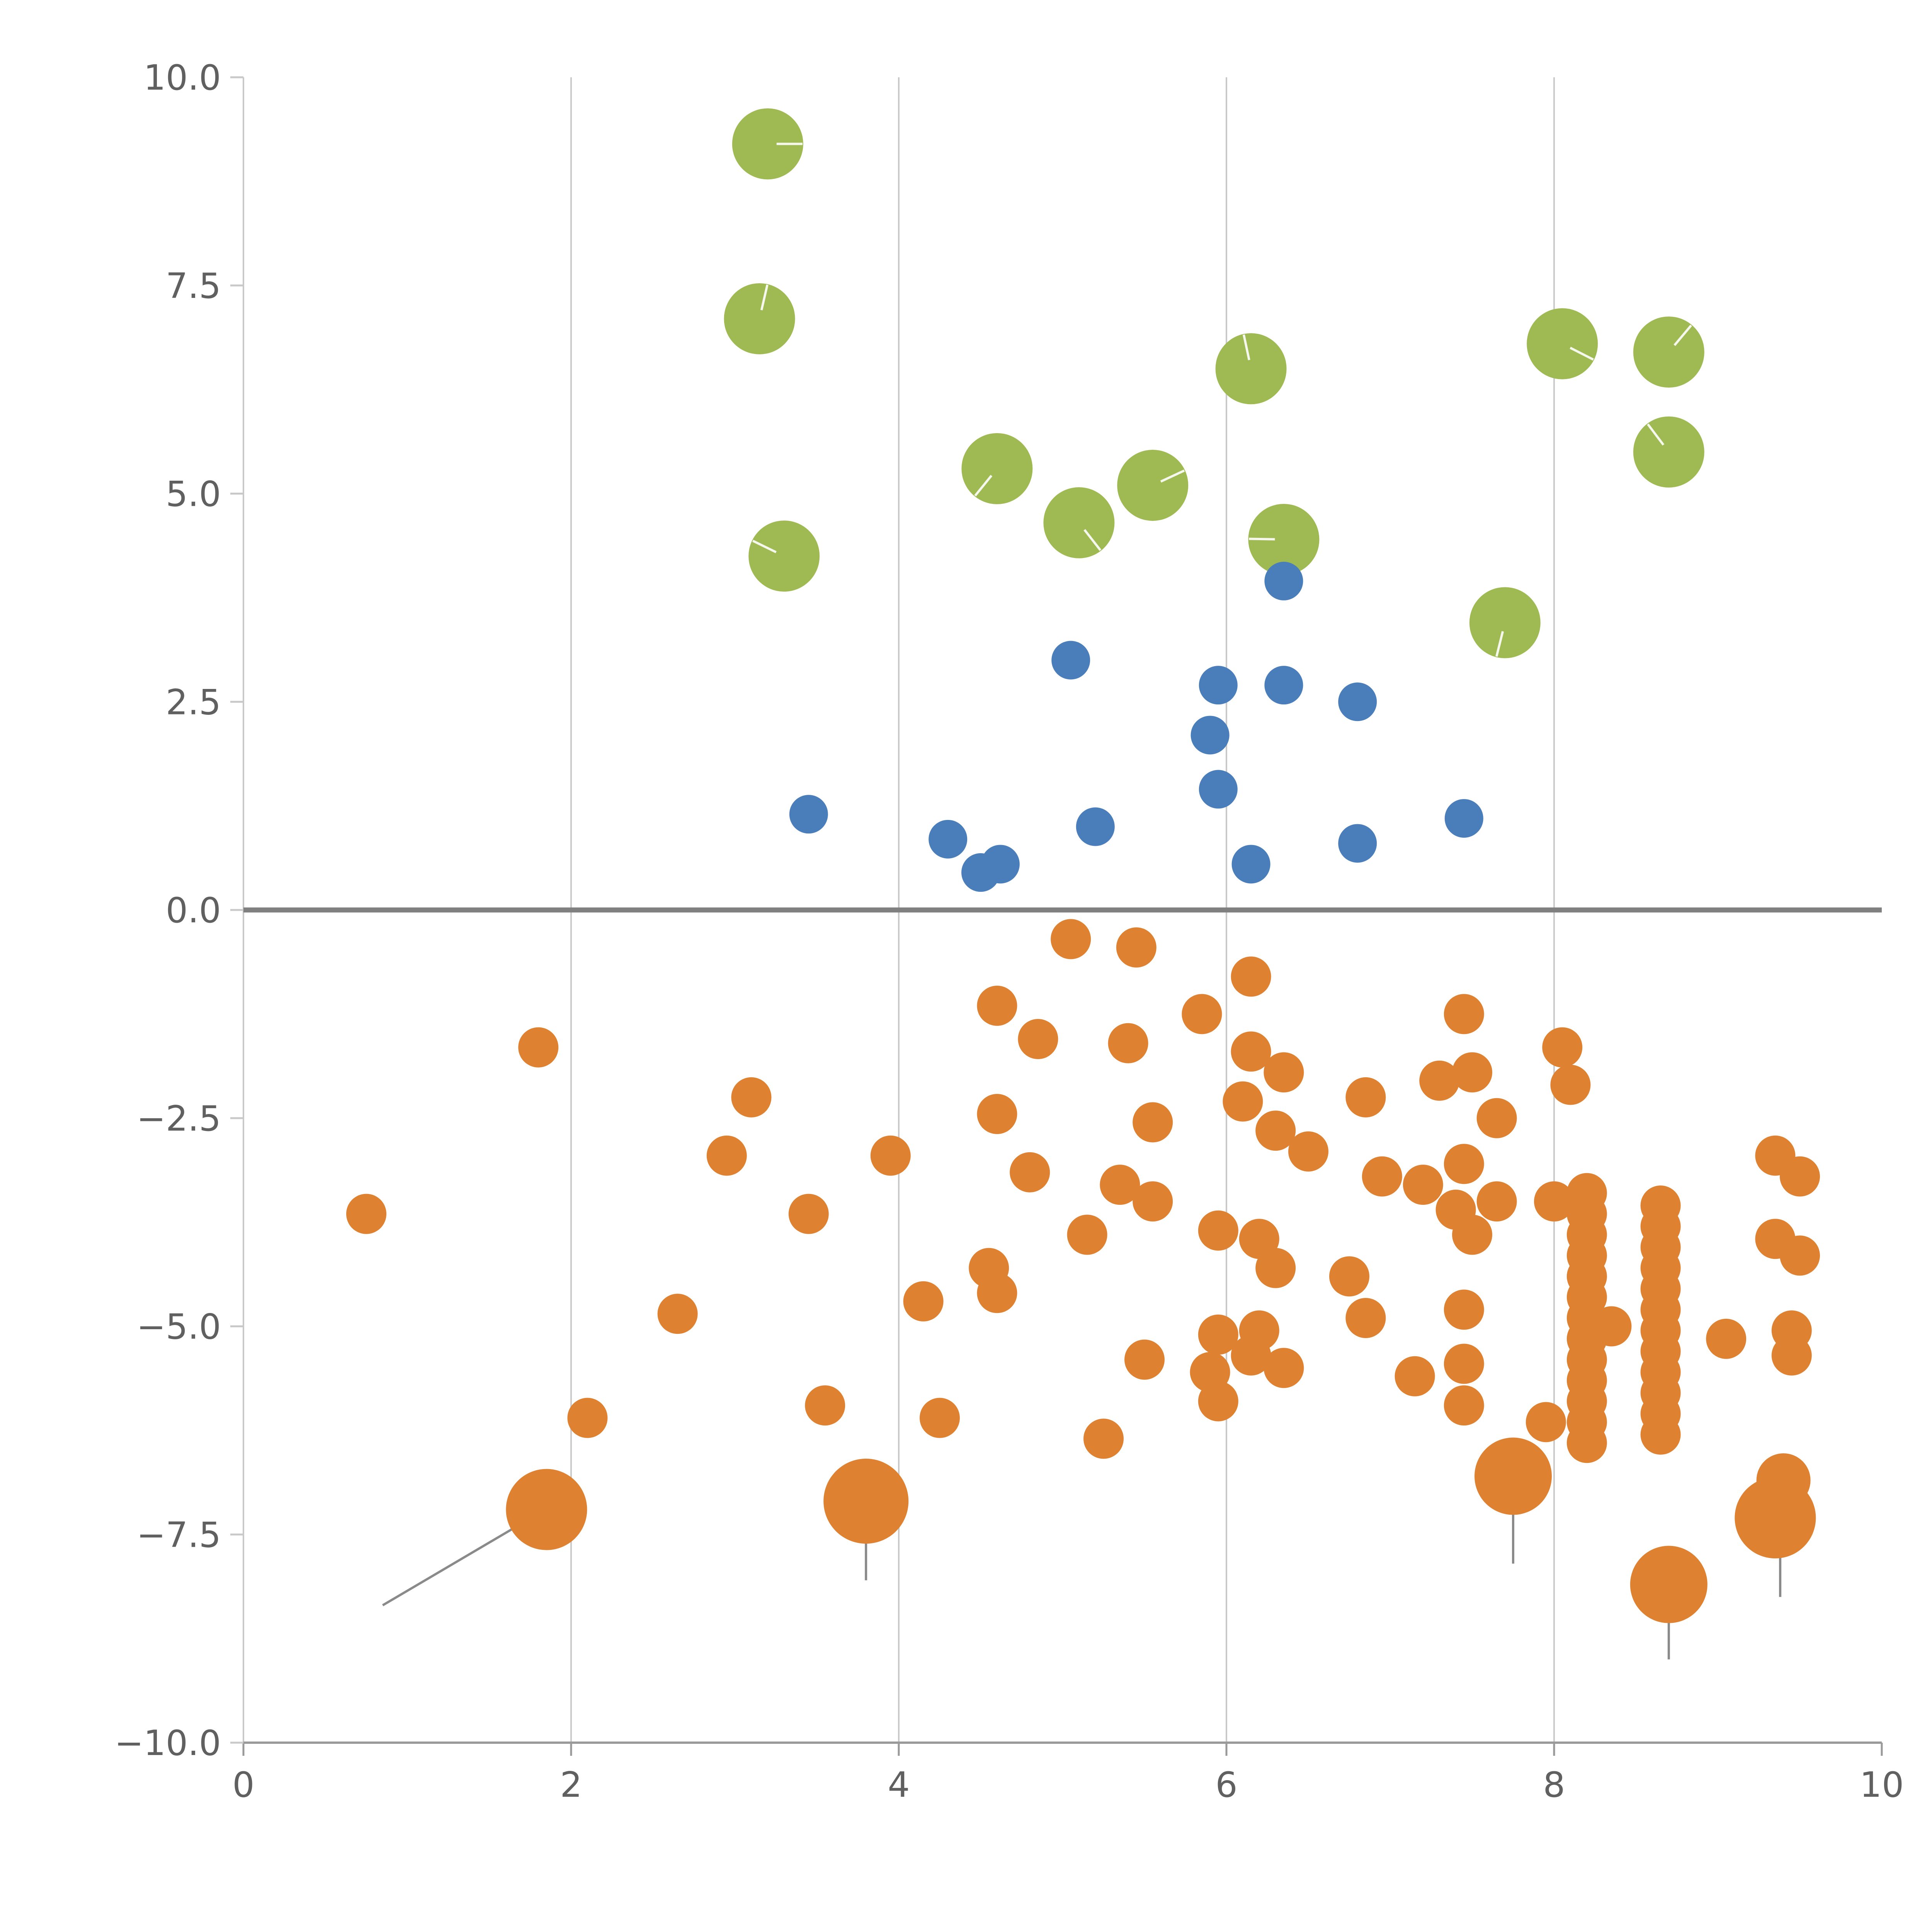 The height and width of the screenshot is (1932, 1932). I want to click on y-tick-label: 5.0, so click(193, 495).